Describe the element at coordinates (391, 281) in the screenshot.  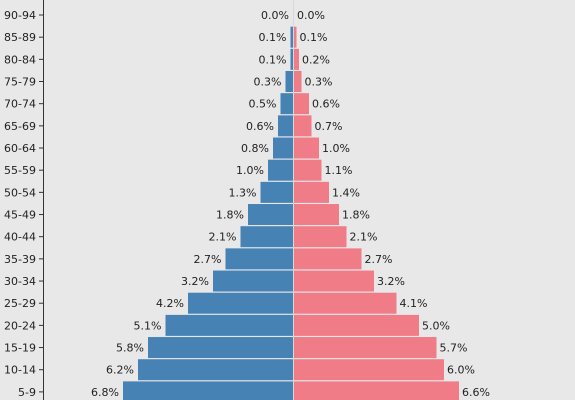
I see `data-label-right: 3.2%` at that location.